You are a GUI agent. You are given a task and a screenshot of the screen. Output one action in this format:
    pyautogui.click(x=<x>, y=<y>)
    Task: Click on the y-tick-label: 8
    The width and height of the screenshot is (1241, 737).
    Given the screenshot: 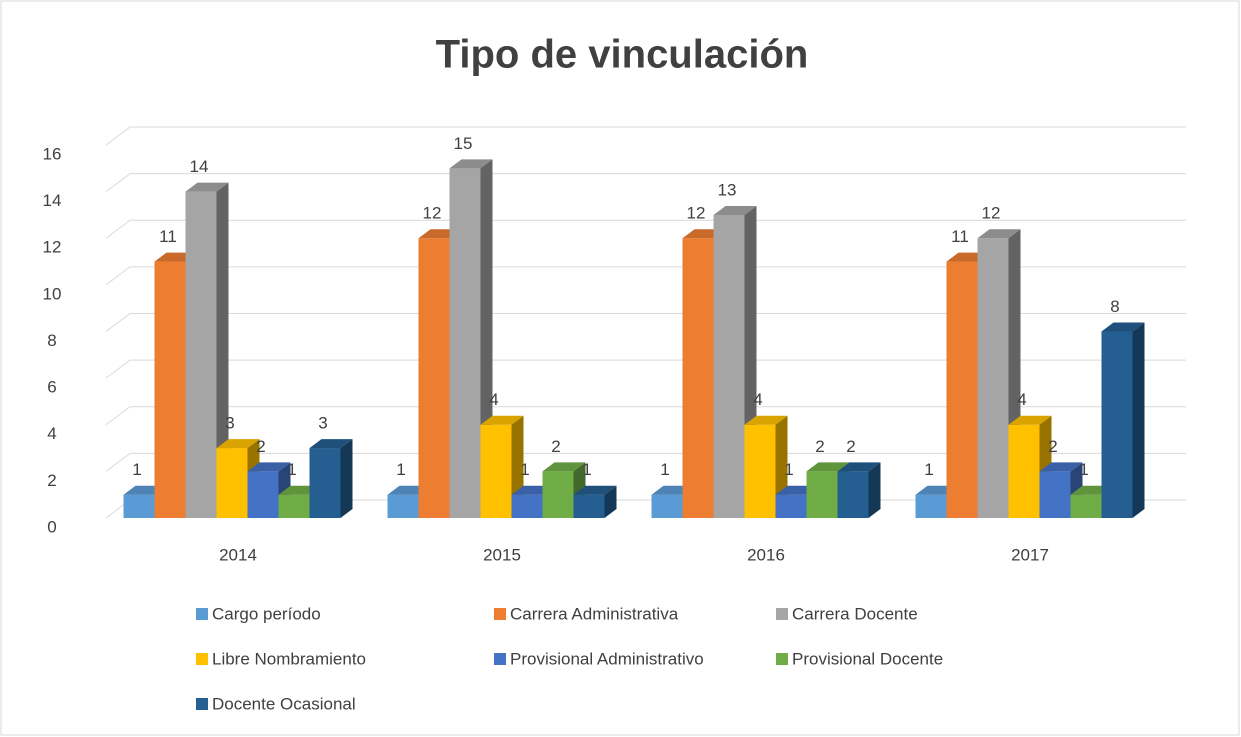 What is the action you would take?
    pyautogui.click(x=51, y=340)
    